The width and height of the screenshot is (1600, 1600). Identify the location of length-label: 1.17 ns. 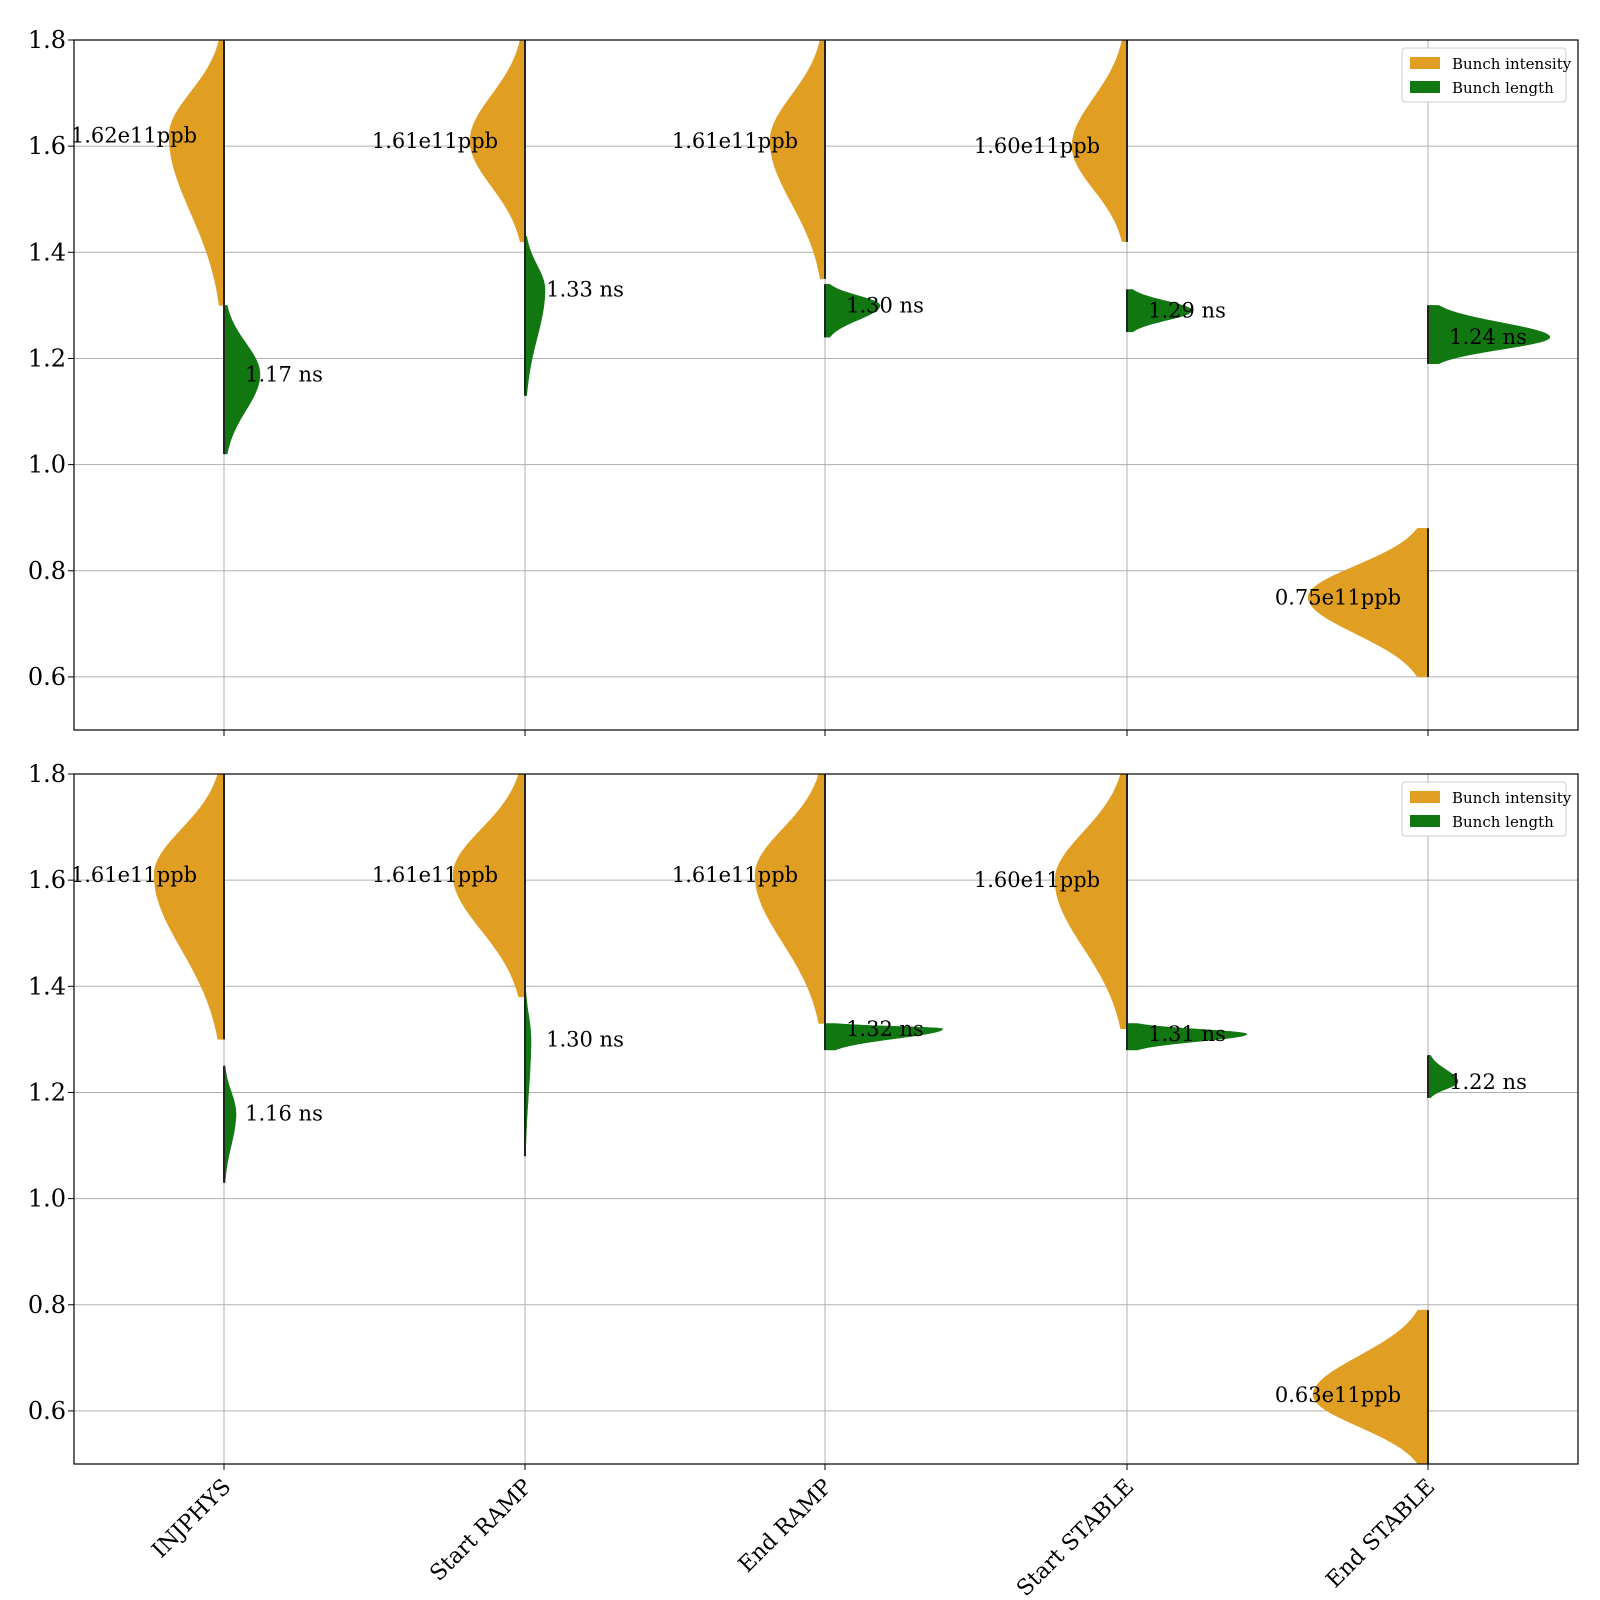
(284, 374).